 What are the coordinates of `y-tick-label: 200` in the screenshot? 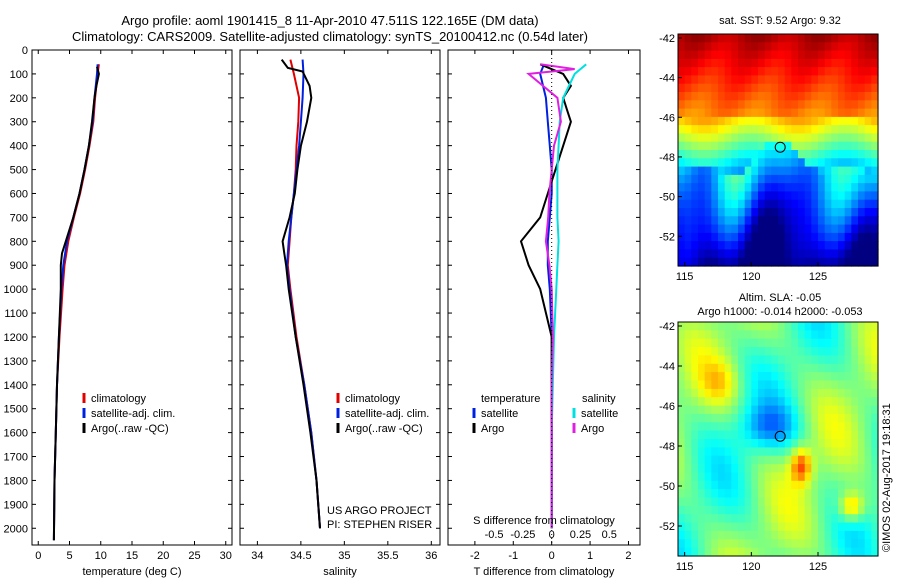 It's located at (19, 99).